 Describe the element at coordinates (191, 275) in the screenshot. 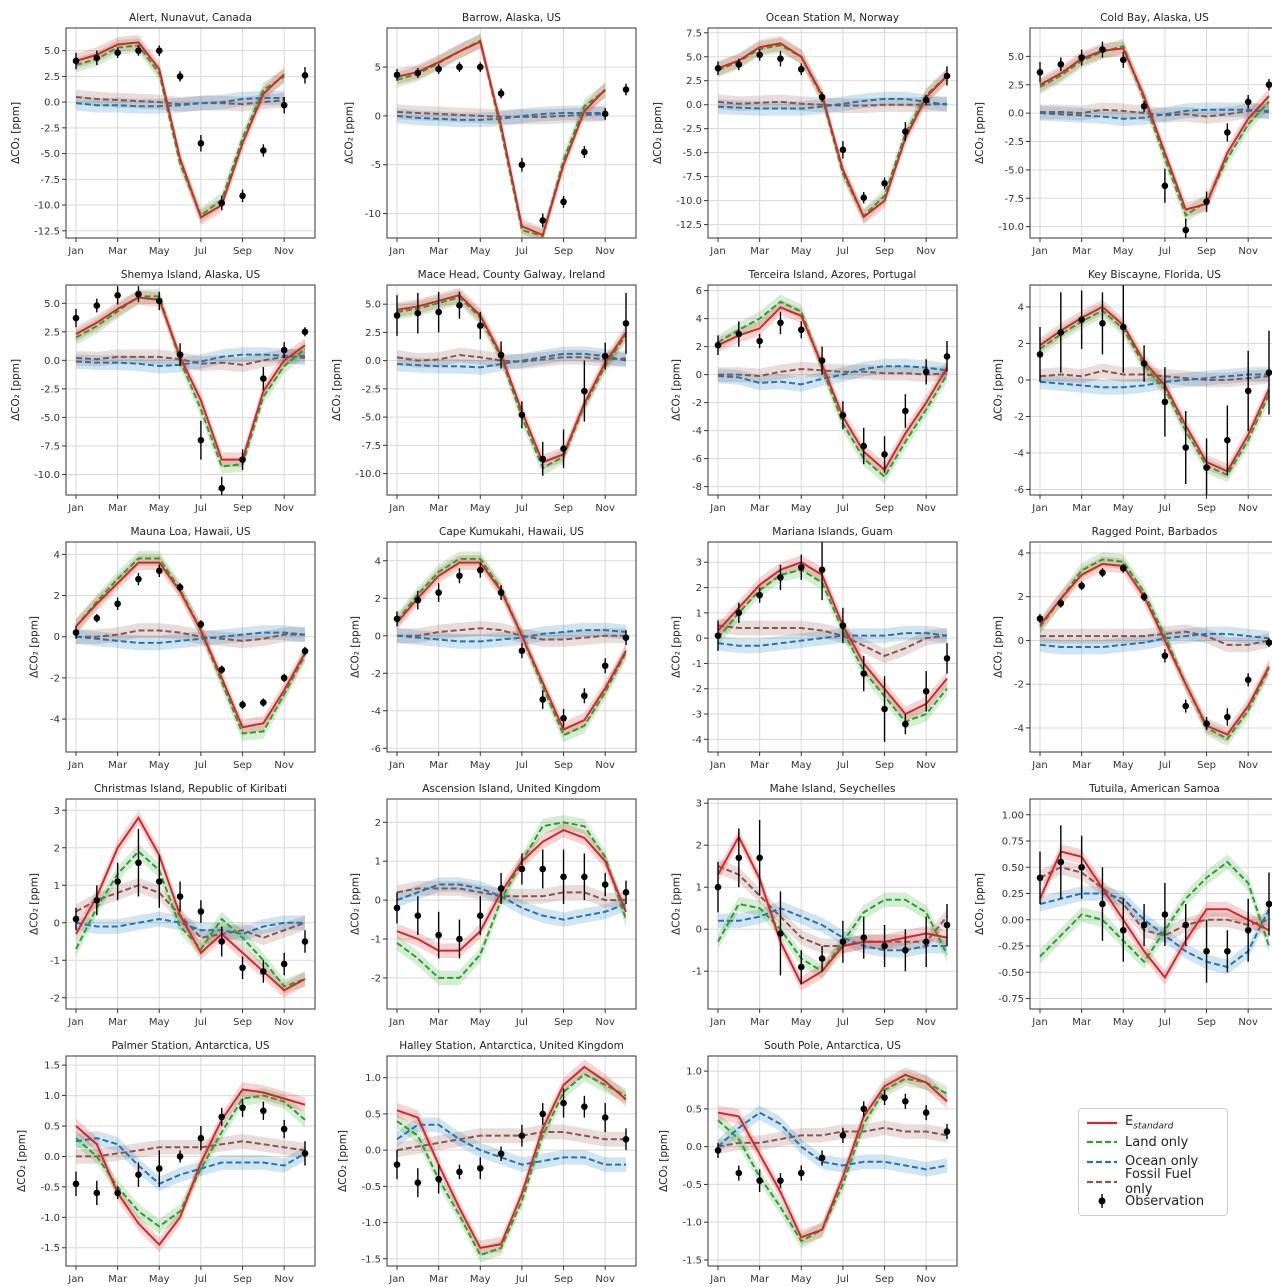

I see `panel-title: Shemya Island, Alaska, US` at that location.